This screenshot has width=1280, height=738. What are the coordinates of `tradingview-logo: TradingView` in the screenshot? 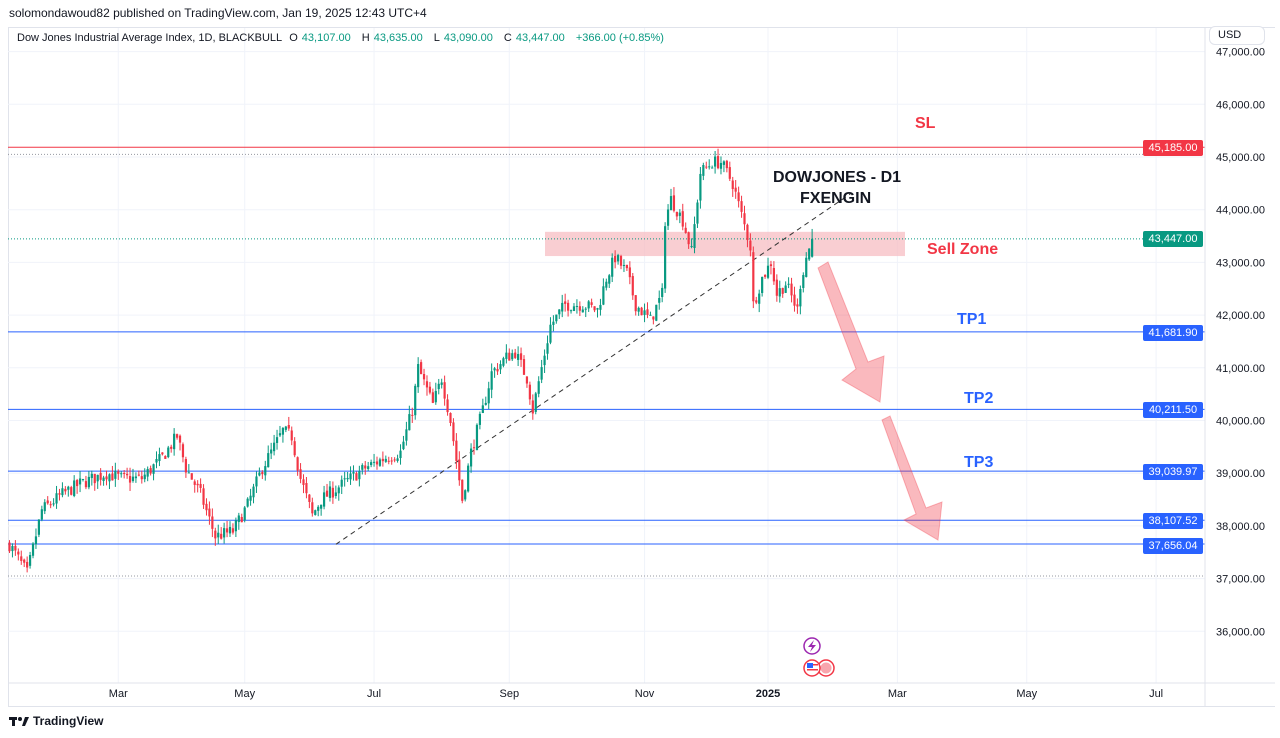 It's located at (56, 721).